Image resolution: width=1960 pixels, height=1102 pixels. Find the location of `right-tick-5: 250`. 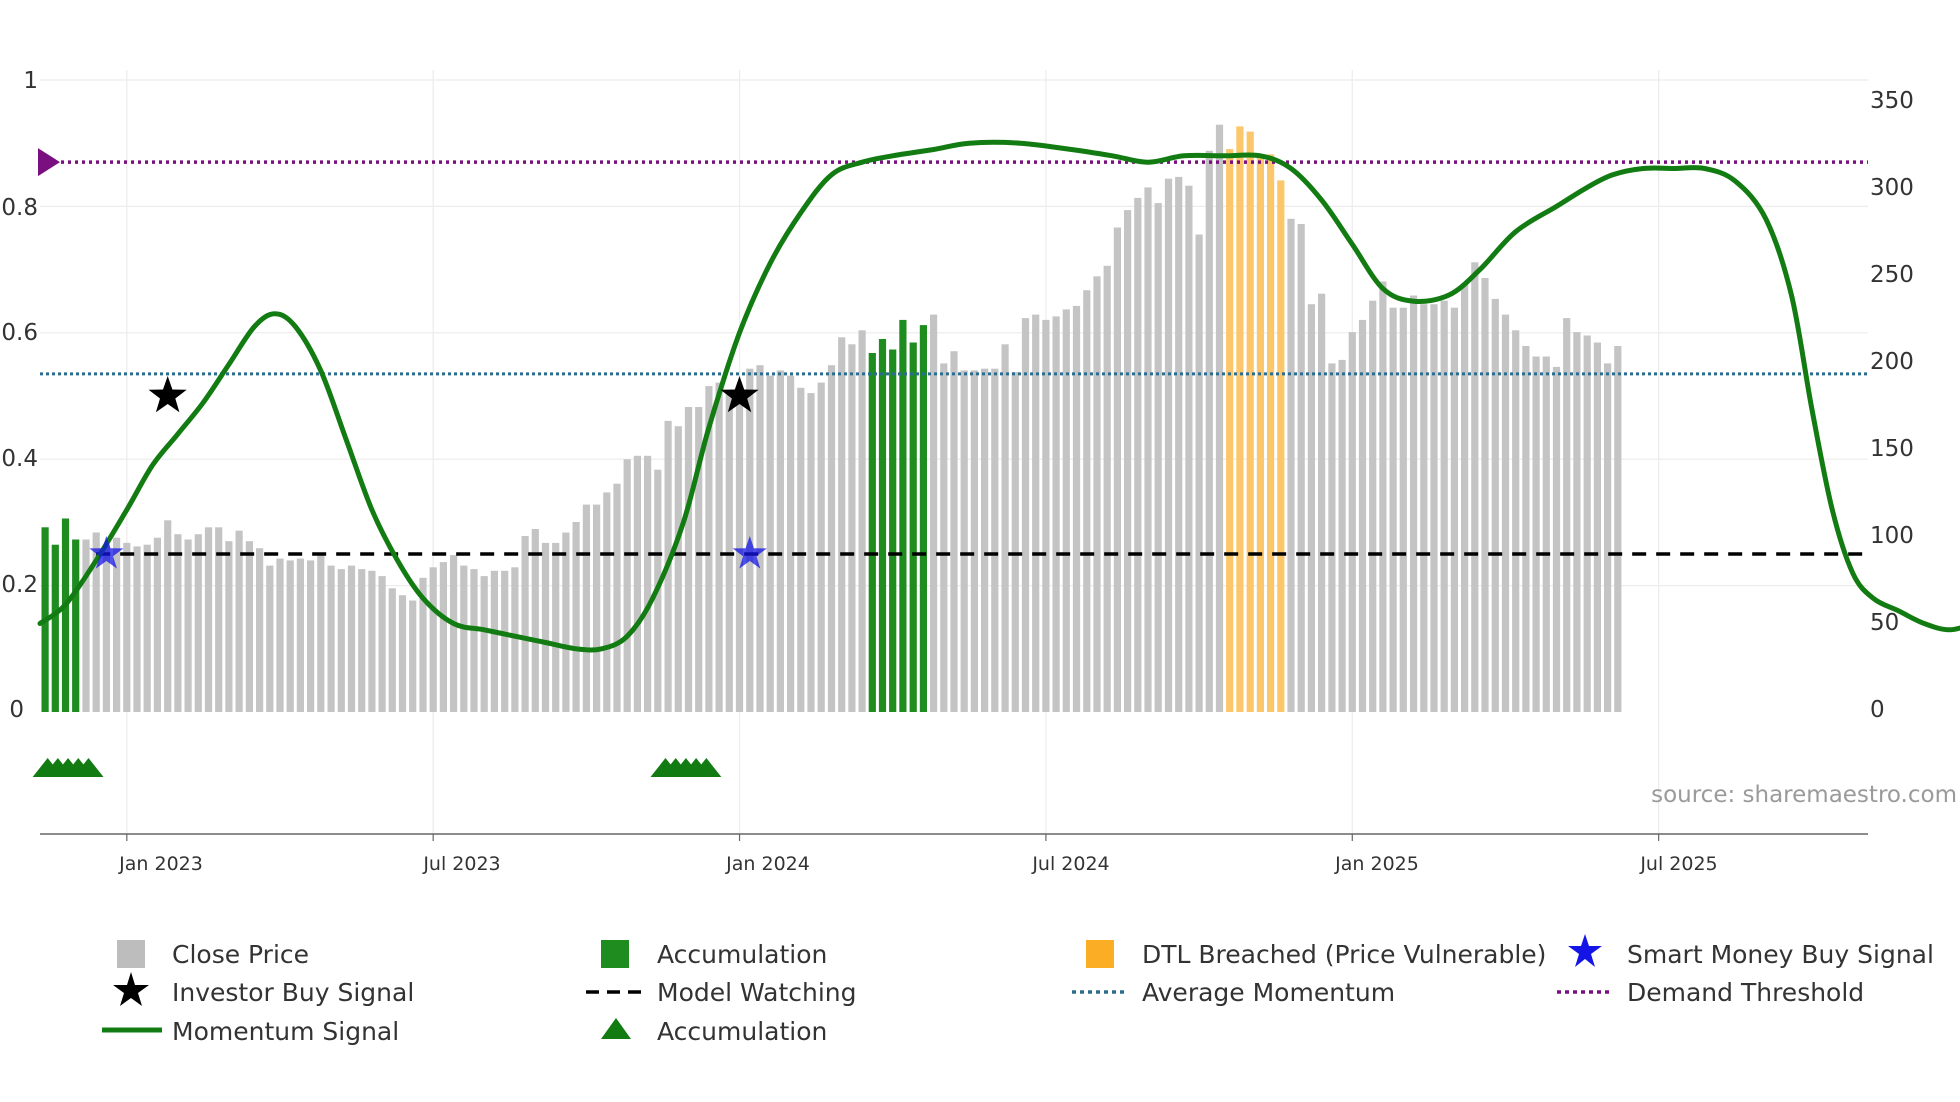

right-tick-5: 250 is located at coordinates (1892, 275).